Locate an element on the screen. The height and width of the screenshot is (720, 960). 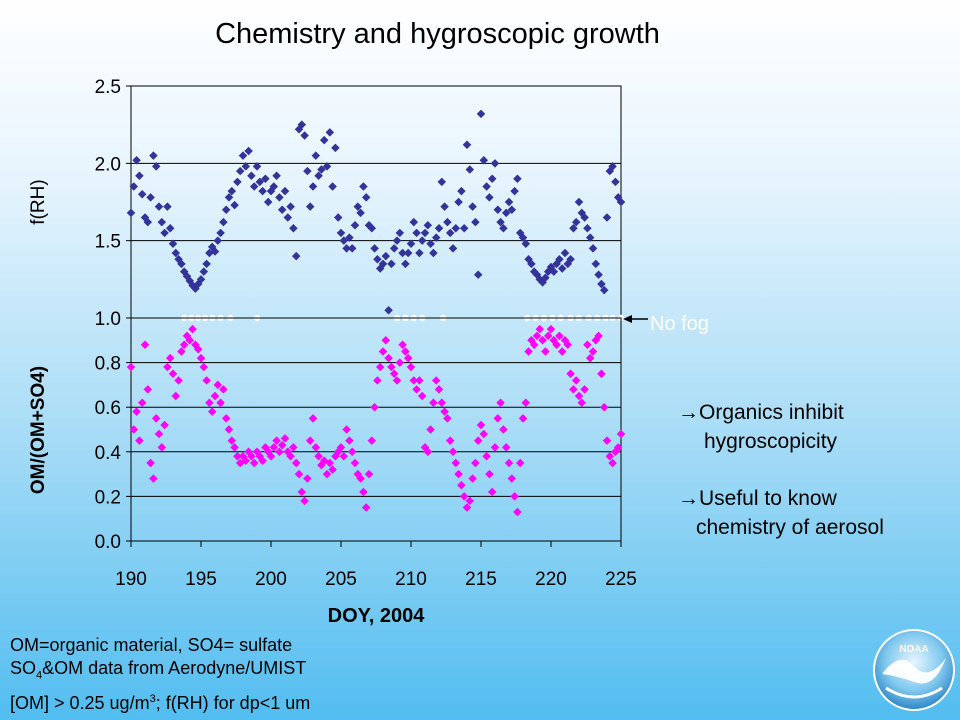
xtick-label: 215 is located at coordinates (481, 579).